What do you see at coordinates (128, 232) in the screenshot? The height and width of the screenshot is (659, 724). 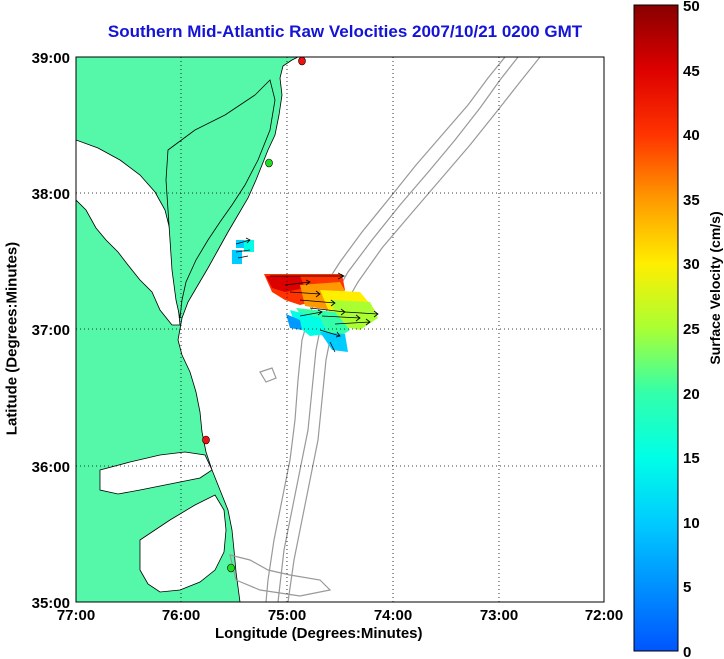 I see `chesapeake-bay` at bounding box center [128, 232].